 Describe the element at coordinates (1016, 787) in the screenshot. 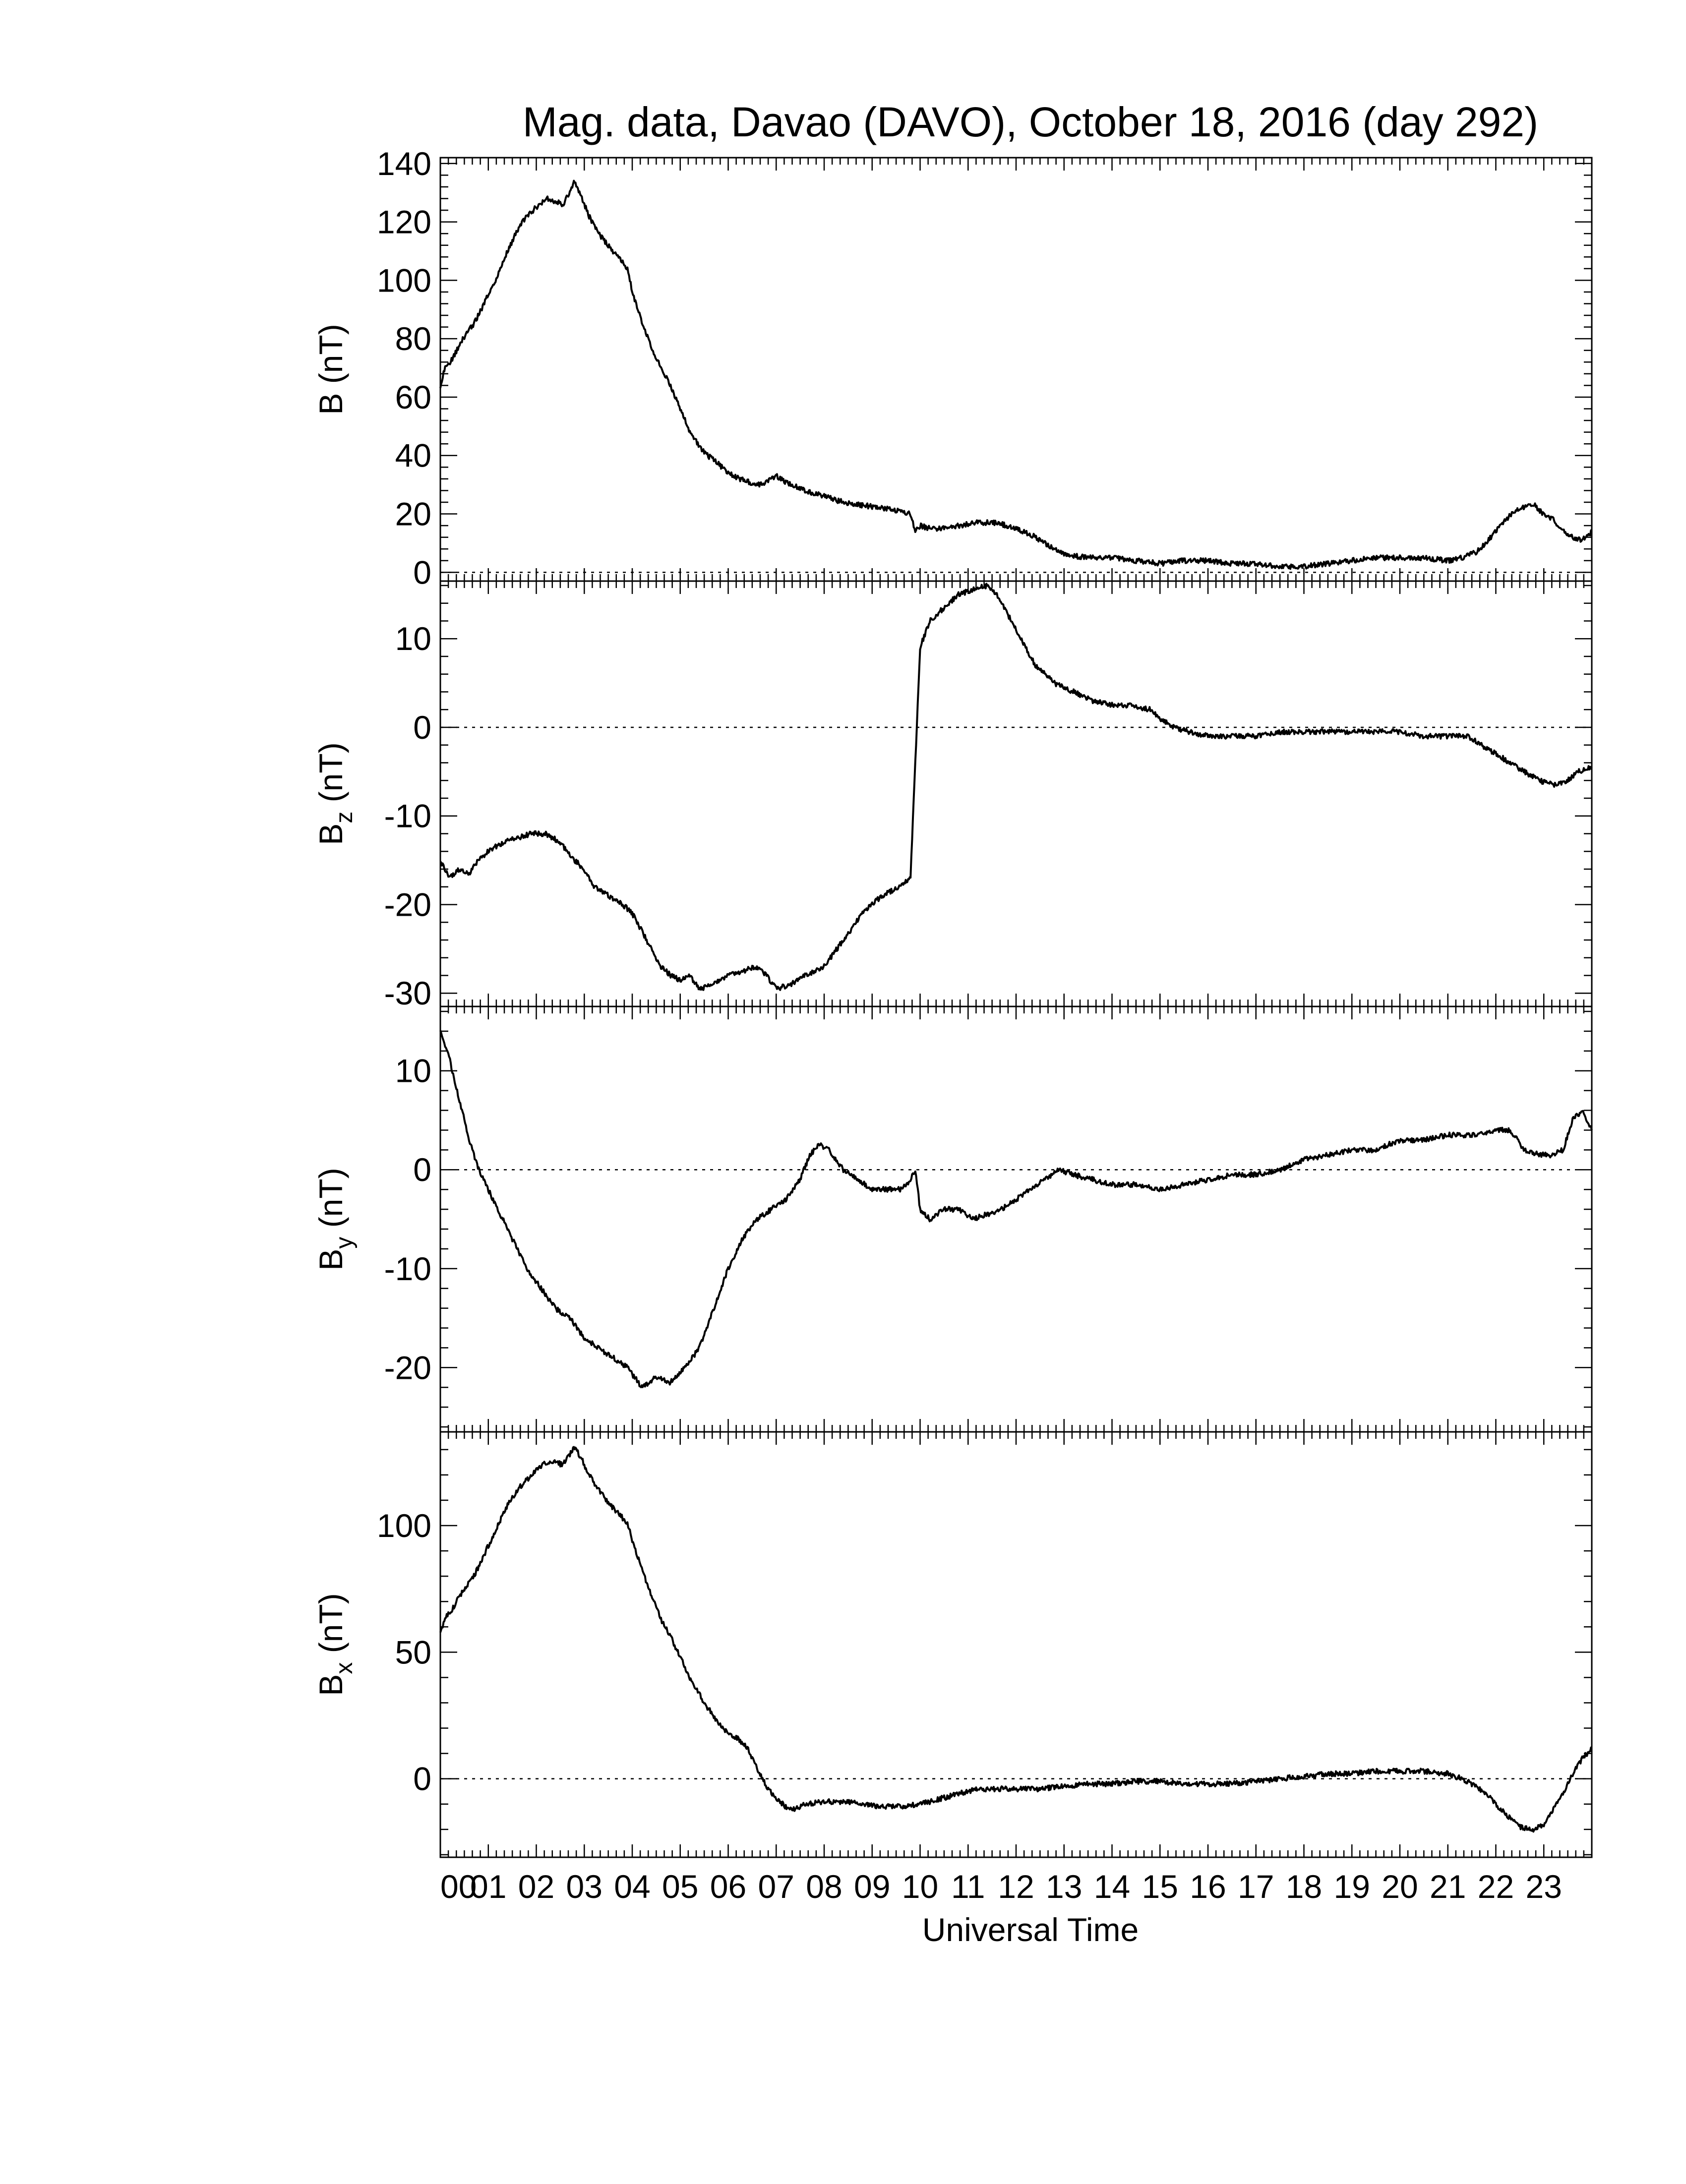

I see `series-line-Bz` at that location.